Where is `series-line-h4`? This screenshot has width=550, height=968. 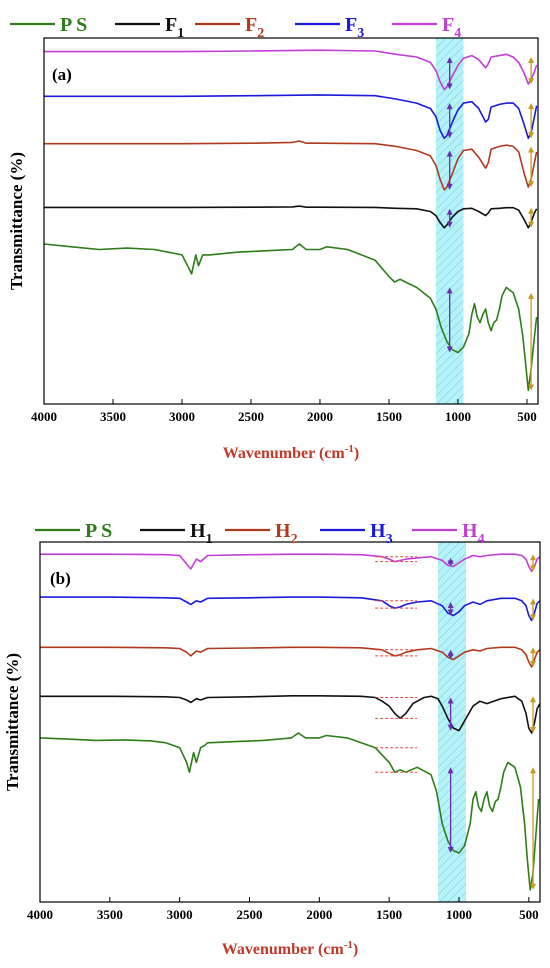
series-line-h4 is located at coordinates (290, 563).